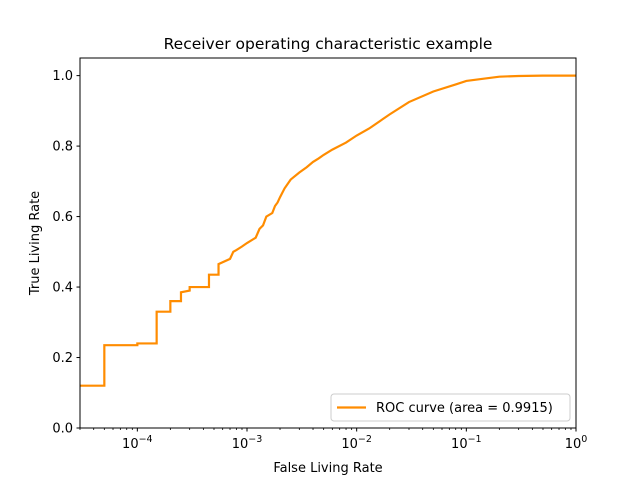  Describe the element at coordinates (356, 443) in the screenshot. I see `x-tick-label: 10⁻²` at that location.